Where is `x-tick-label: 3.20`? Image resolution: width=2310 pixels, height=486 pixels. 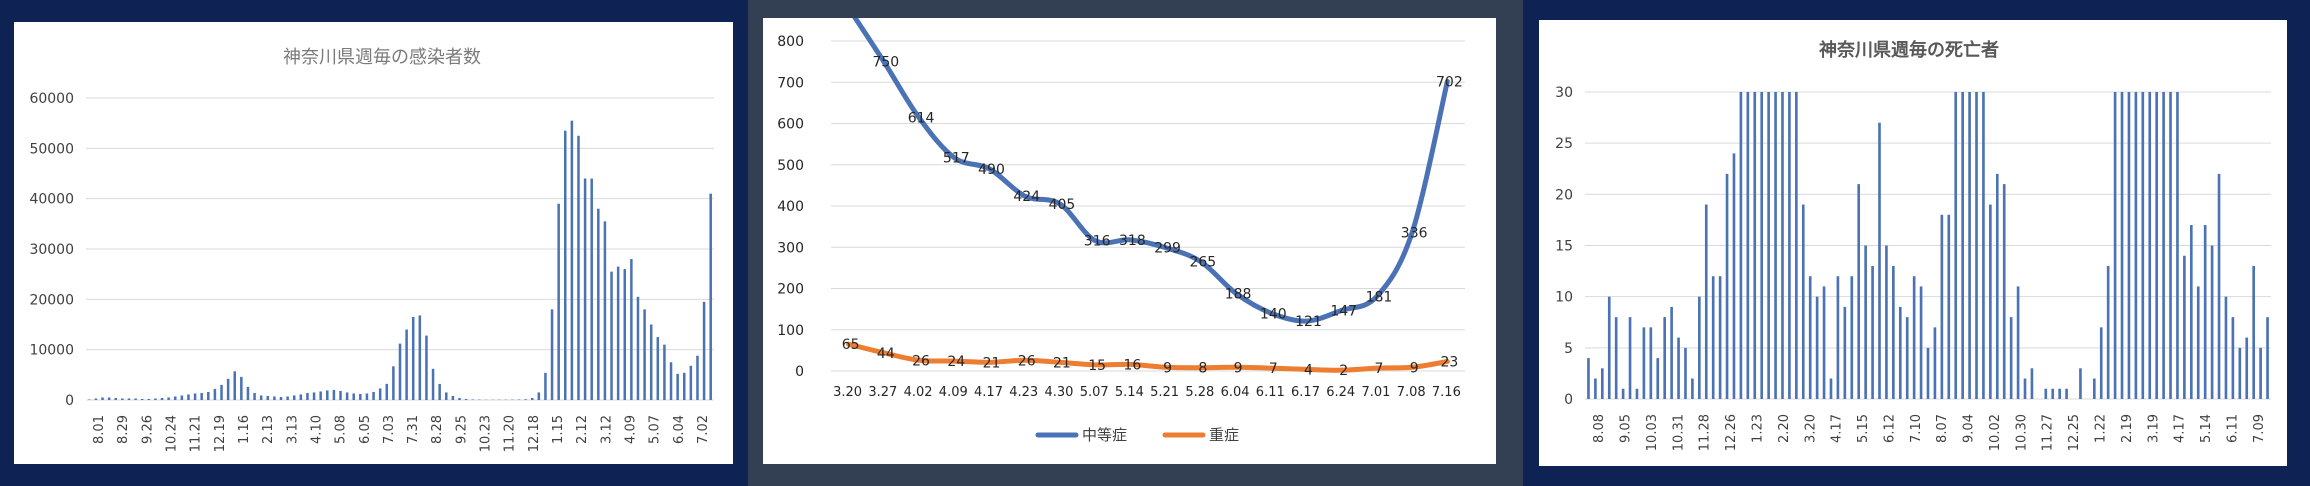 x-tick-label: 3.20 is located at coordinates (847, 392).